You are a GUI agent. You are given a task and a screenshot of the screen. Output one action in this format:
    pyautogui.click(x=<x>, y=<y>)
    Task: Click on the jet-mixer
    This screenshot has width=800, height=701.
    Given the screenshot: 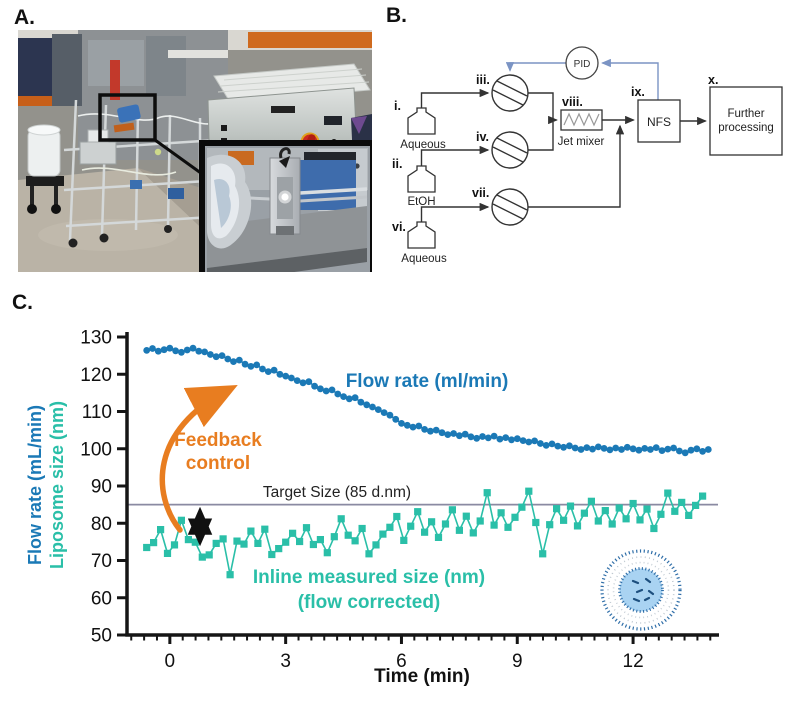 What is the action you would take?
    pyautogui.click(x=581, y=120)
    